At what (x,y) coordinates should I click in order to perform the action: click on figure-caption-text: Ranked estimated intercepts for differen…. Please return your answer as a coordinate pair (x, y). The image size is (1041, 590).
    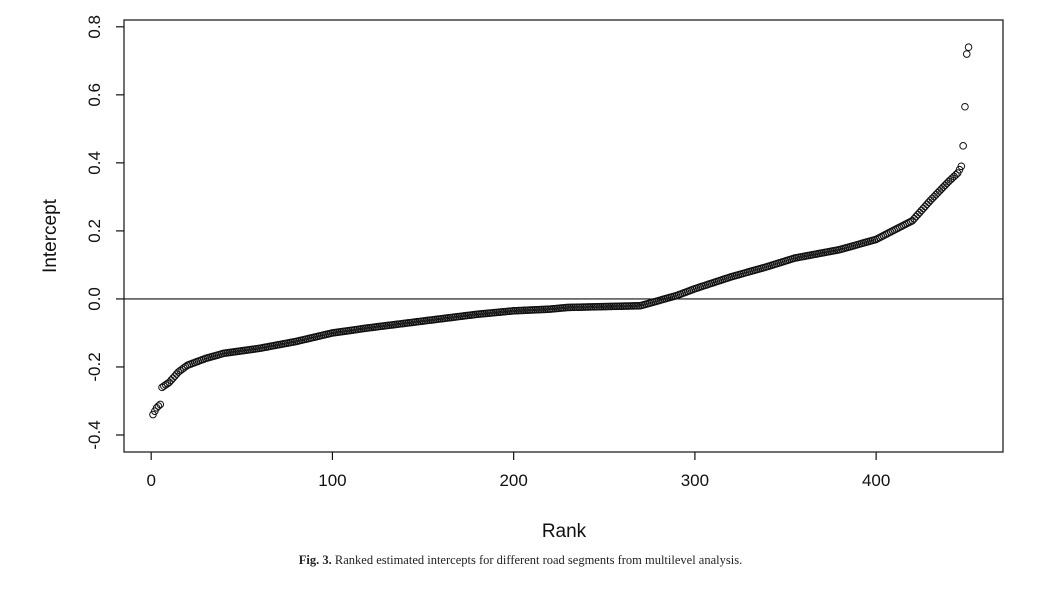
    Looking at the image, I should click on (538, 560).